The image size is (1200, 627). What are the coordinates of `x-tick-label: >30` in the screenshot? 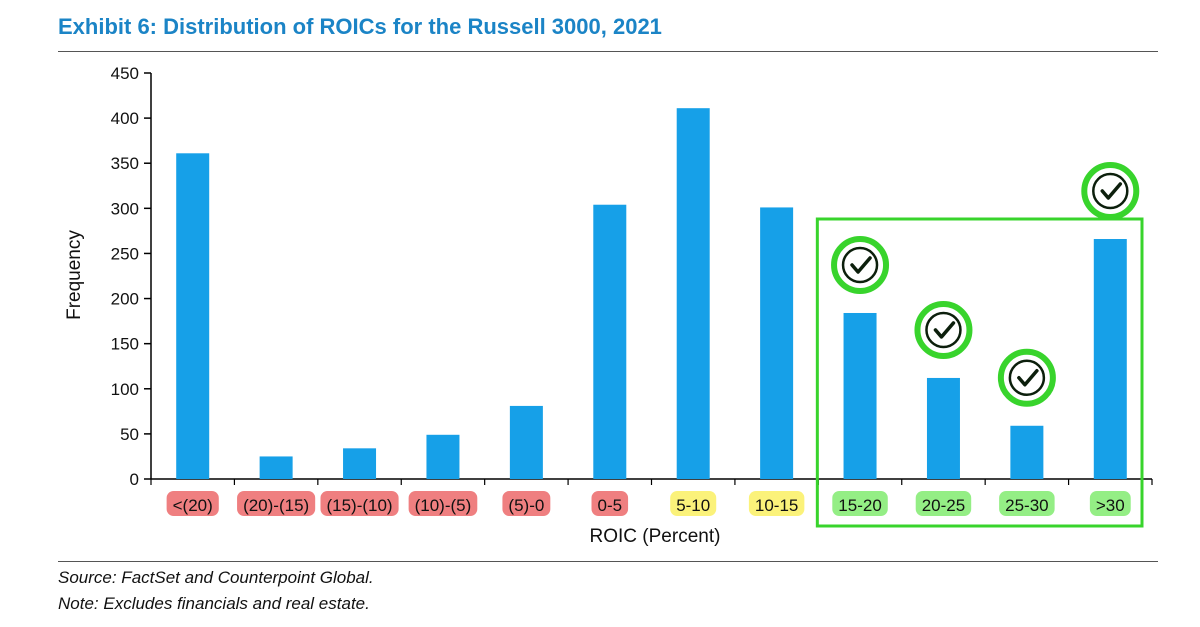 It's located at (1110, 505).